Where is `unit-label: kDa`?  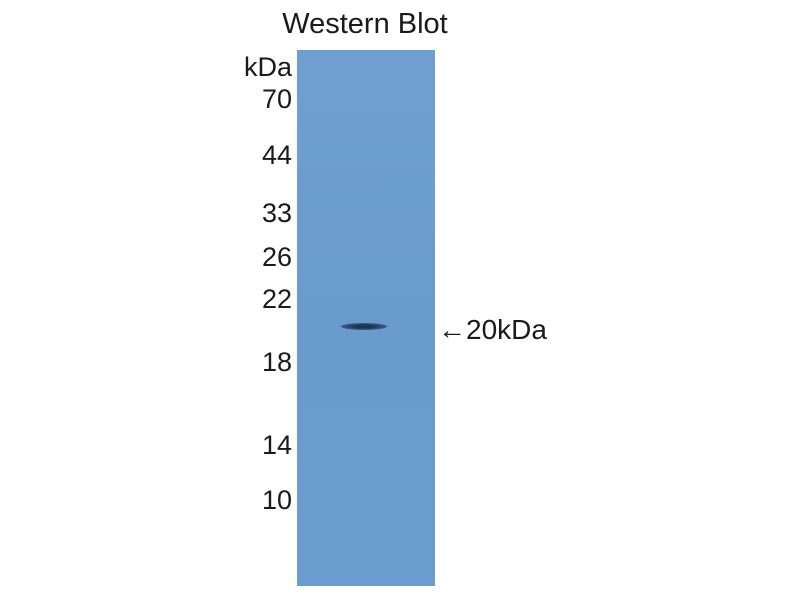
unit-label: kDa is located at coordinates (267, 67).